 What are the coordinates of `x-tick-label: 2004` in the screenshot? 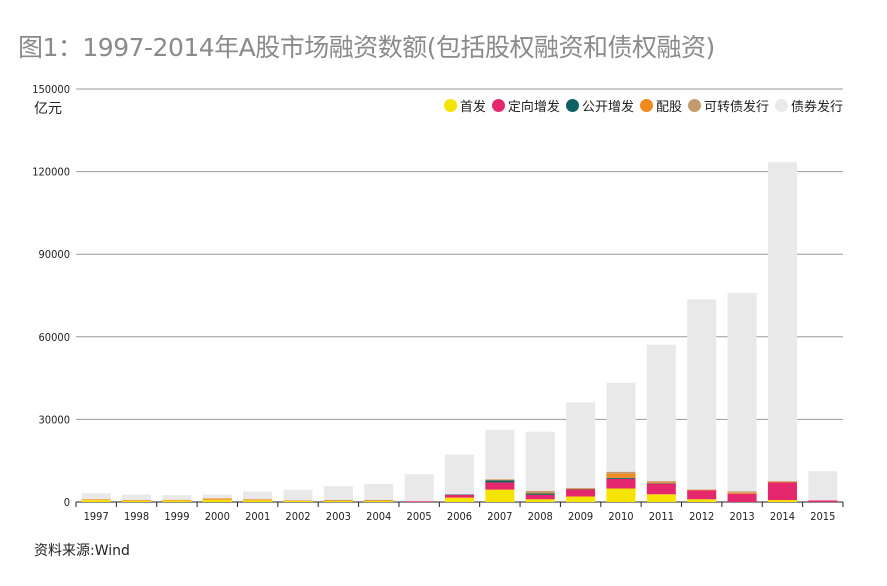 It's located at (378, 516).